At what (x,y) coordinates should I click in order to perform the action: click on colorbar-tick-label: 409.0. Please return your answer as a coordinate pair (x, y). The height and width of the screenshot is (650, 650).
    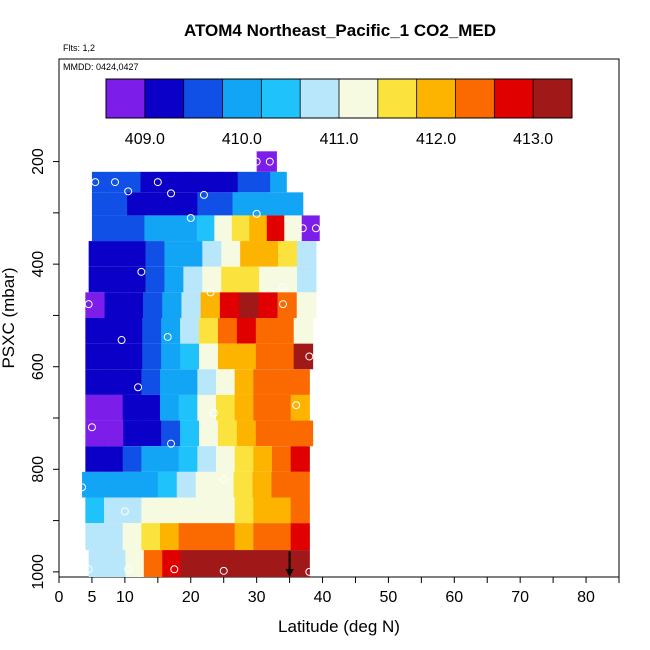
    Looking at the image, I should click on (145, 139).